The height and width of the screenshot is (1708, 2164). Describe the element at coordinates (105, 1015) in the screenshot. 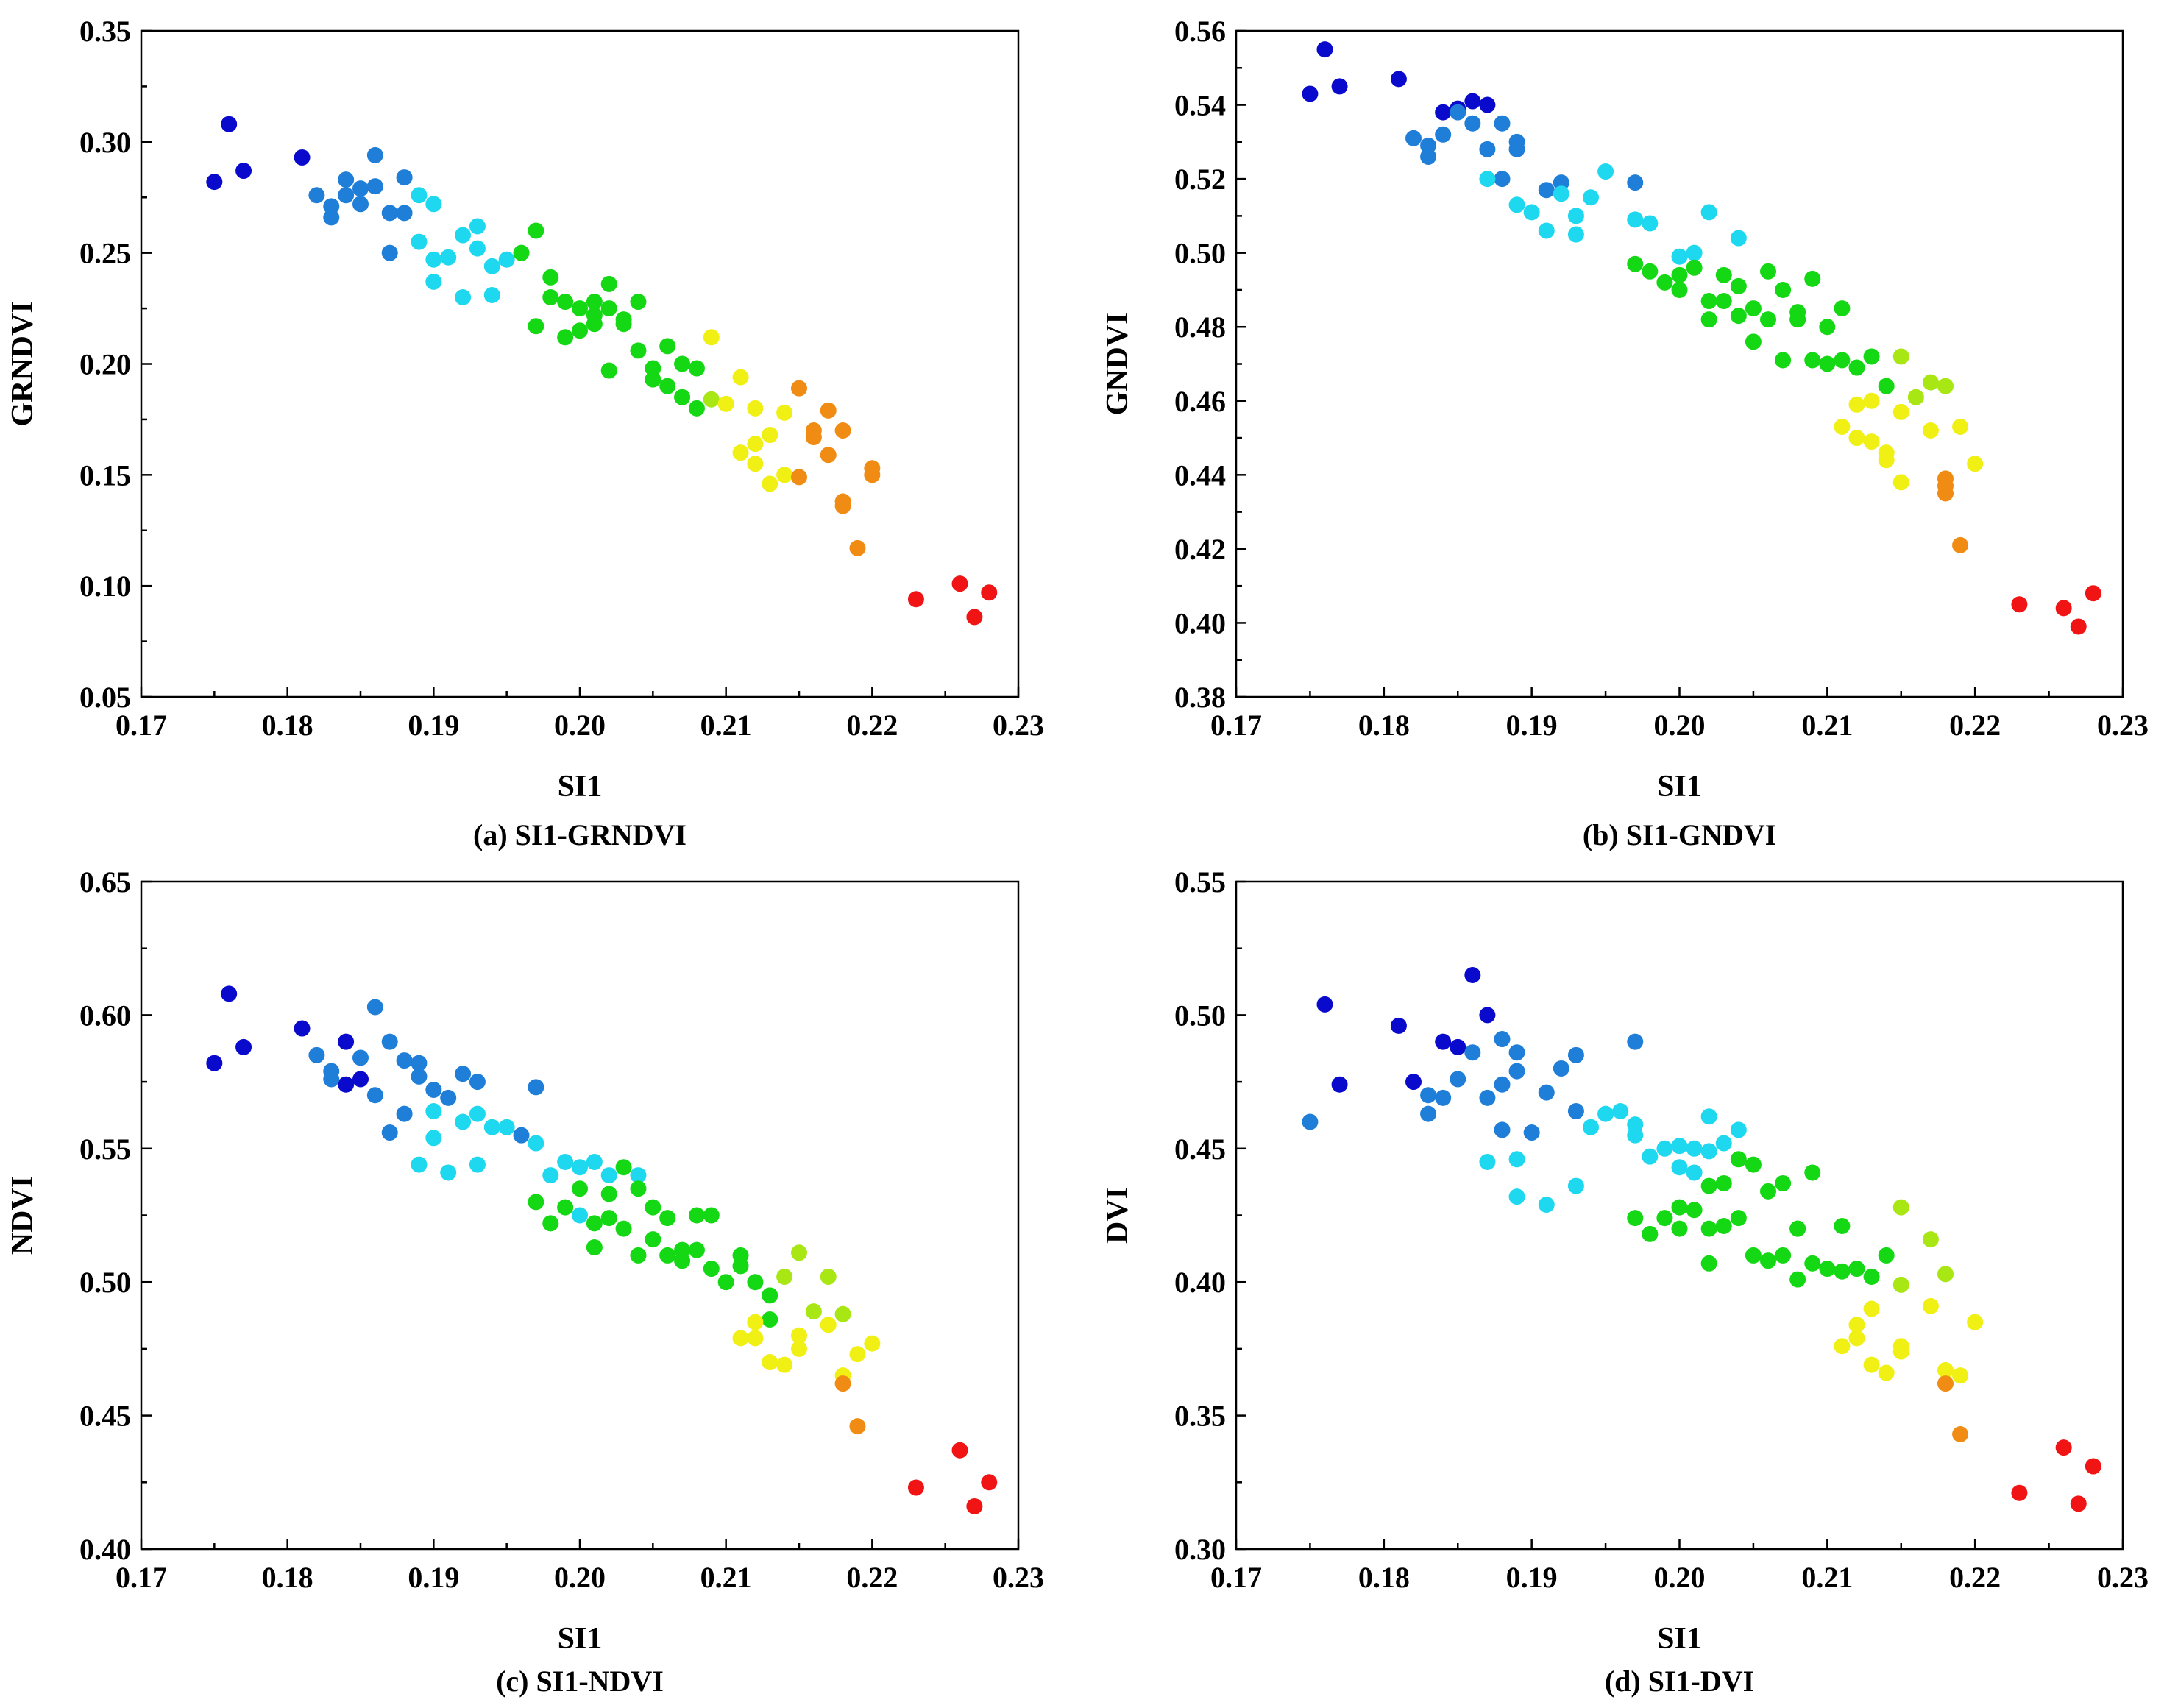

I see `y-tick-label: 0.60` at that location.